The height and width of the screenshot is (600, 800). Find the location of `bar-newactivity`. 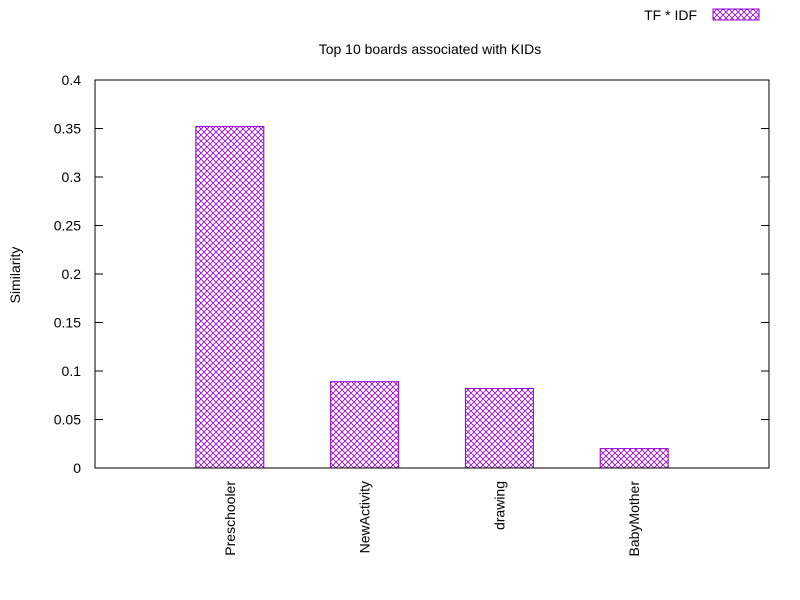

bar-newactivity is located at coordinates (365, 425).